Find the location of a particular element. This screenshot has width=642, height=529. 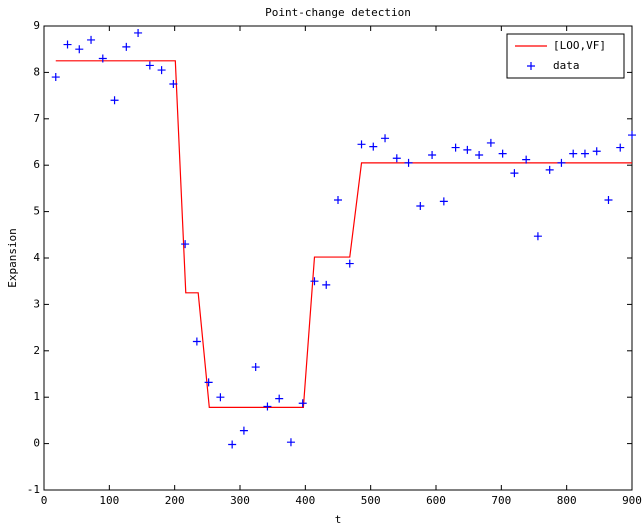

legend-marker is located at coordinates (531, 66).